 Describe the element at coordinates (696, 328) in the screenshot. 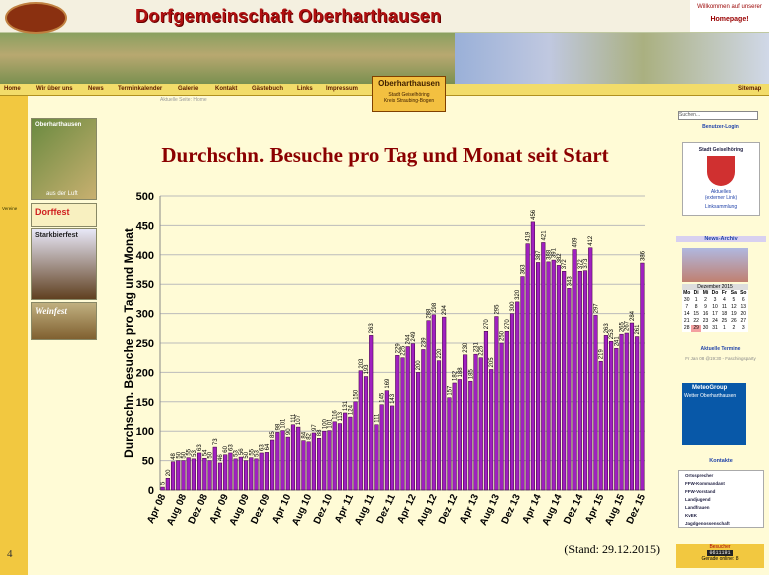

I see `day: 29` at that location.